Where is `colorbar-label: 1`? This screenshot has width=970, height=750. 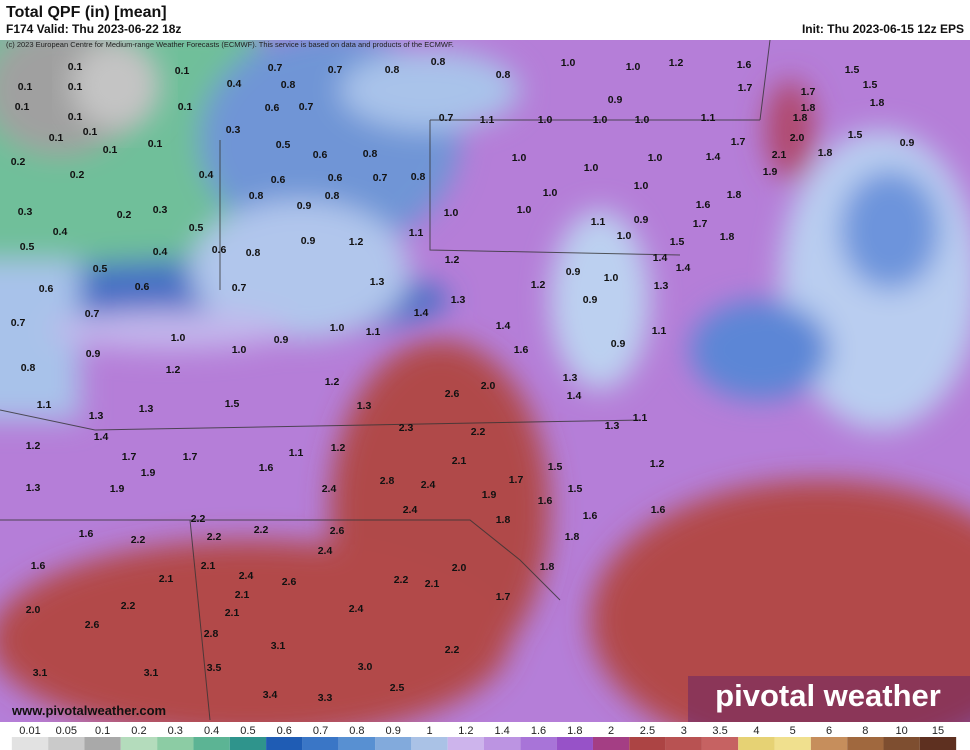 colorbar-label: 1 is located at coordinates (429, 731).